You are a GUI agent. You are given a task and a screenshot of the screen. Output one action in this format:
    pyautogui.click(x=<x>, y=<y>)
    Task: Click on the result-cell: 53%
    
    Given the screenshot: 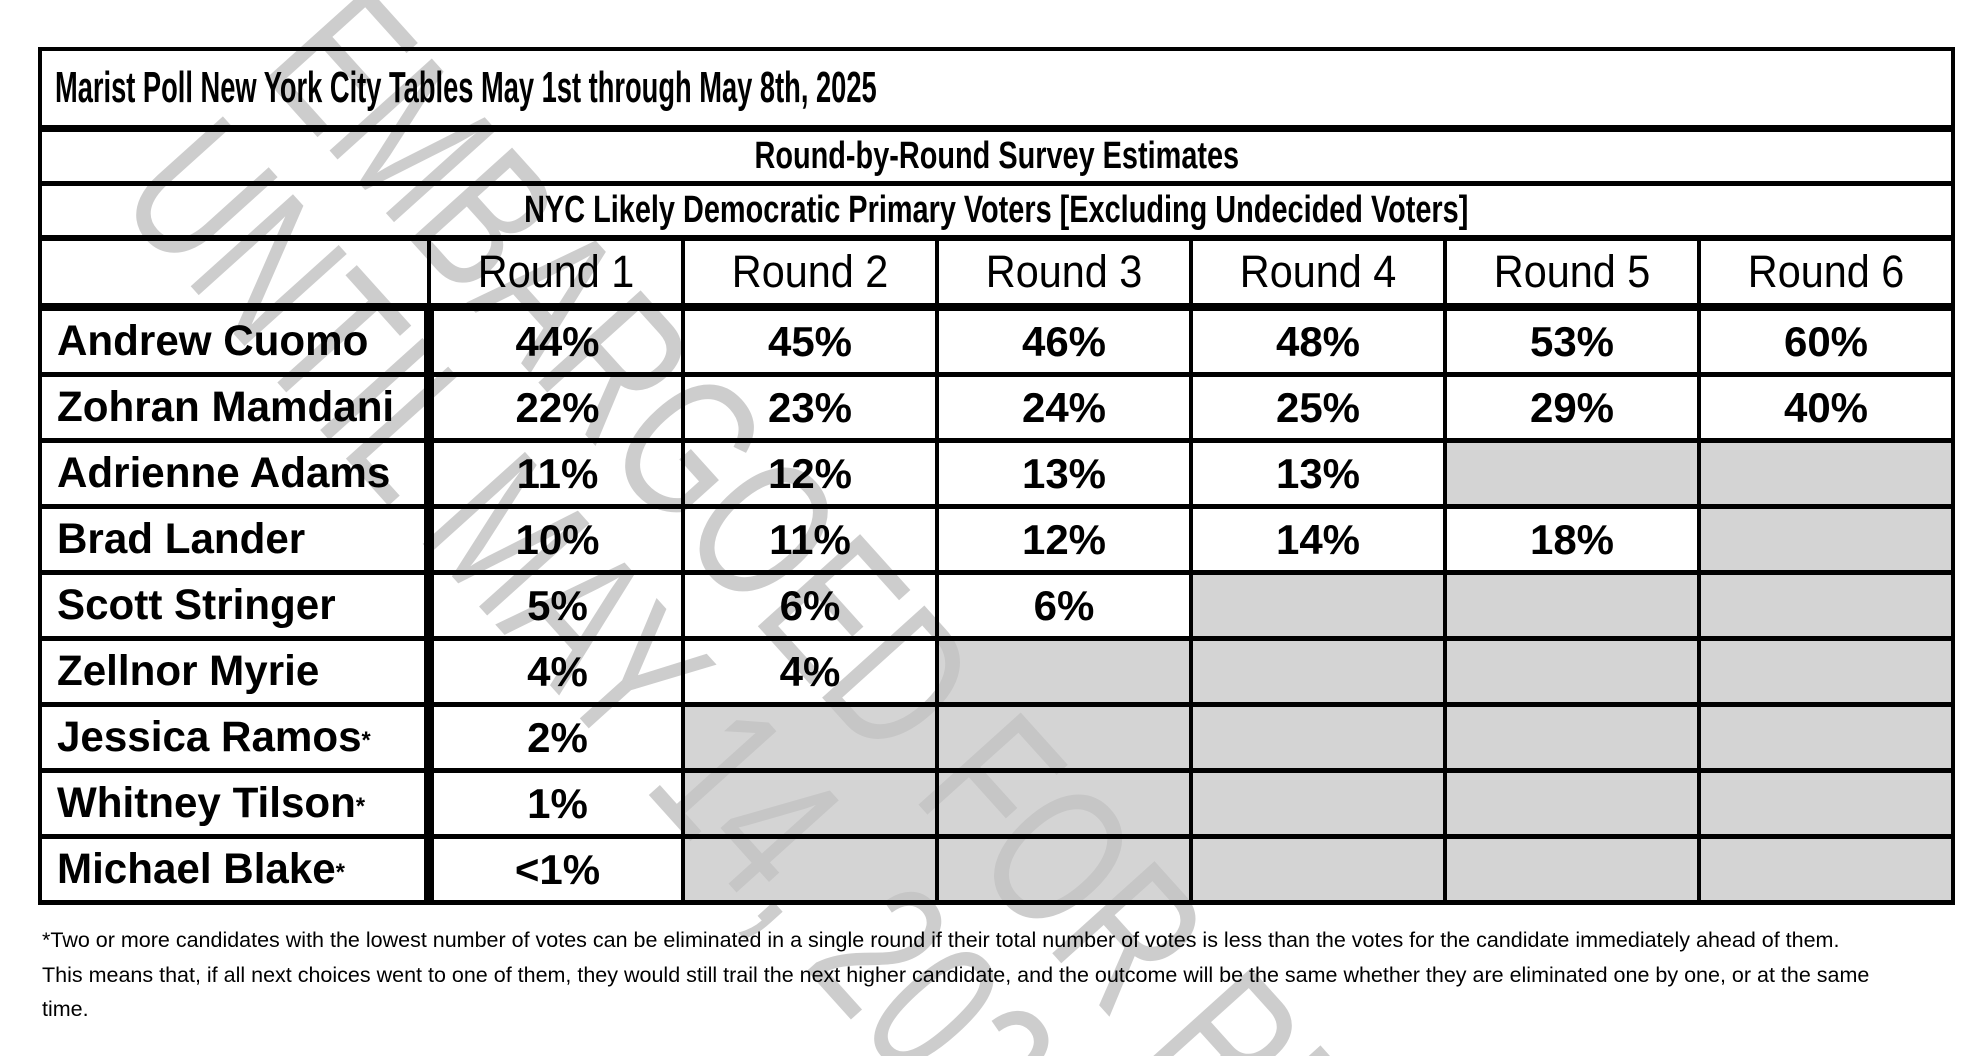 What is the action you would take?
    pyautogui.click(x=1572, y=340)
    